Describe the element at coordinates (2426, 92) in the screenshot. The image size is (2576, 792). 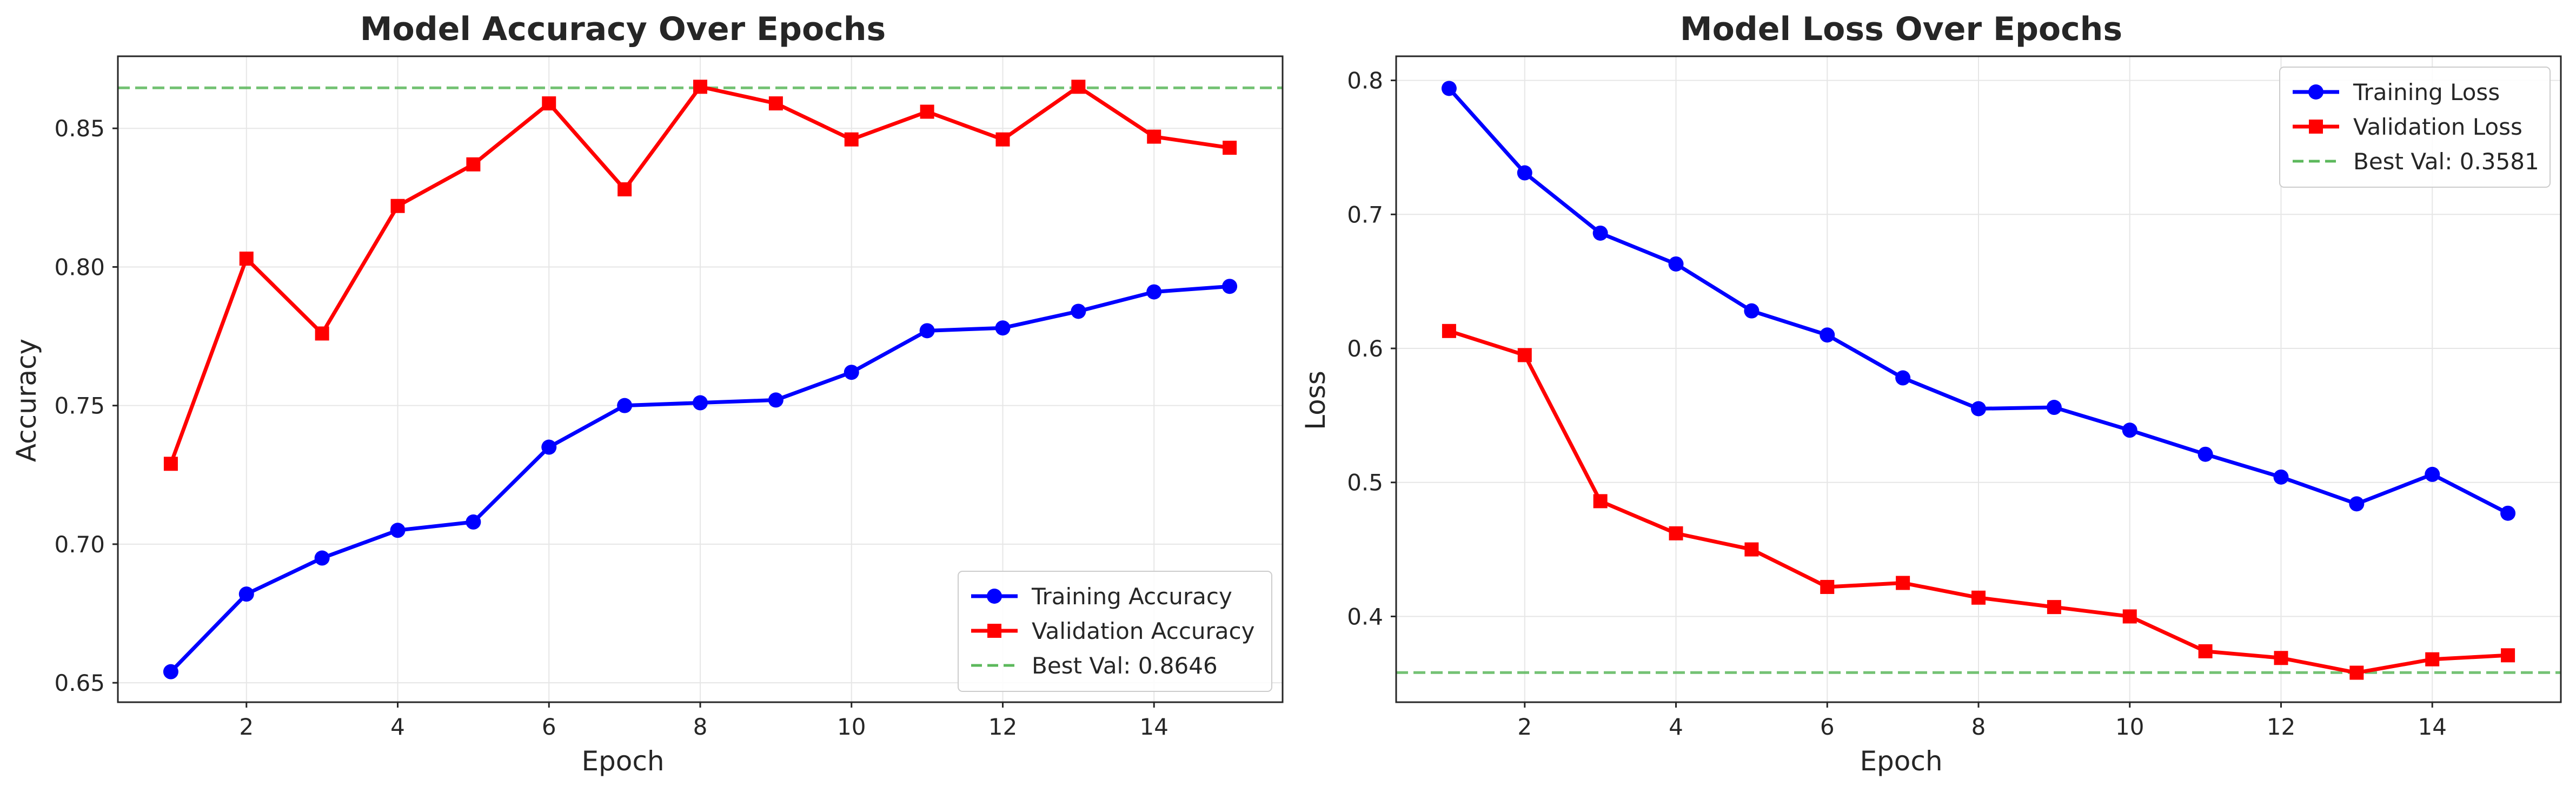
I see `legend-label: Training Loss` at that location.